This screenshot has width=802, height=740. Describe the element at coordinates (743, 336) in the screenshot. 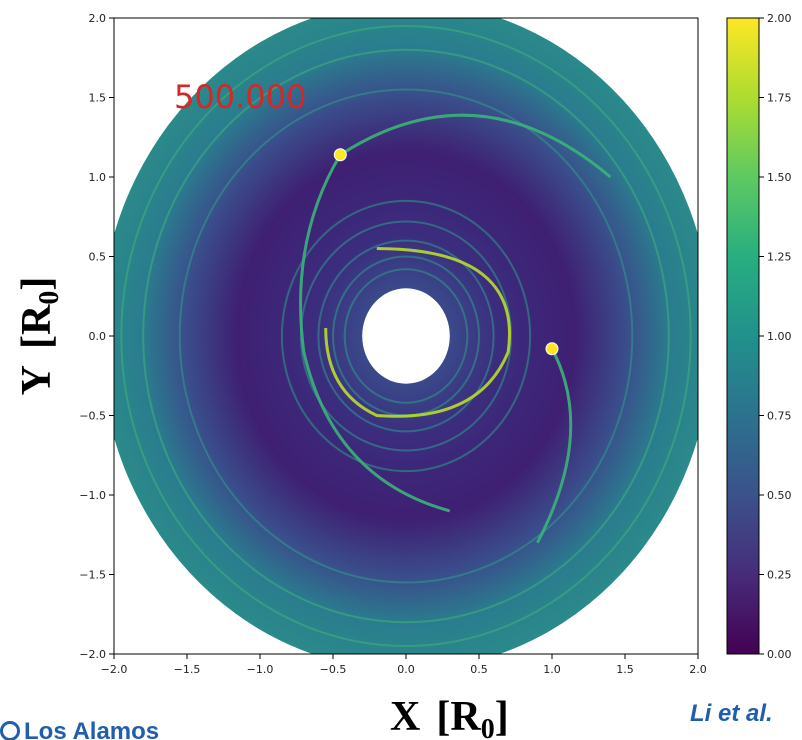

I see `colorbar` at that location.